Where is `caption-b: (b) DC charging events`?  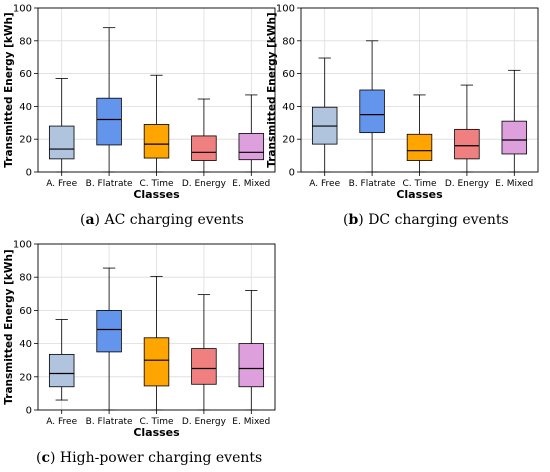 caption-b: (b) DC charging events is located at coordinates (426, 220).